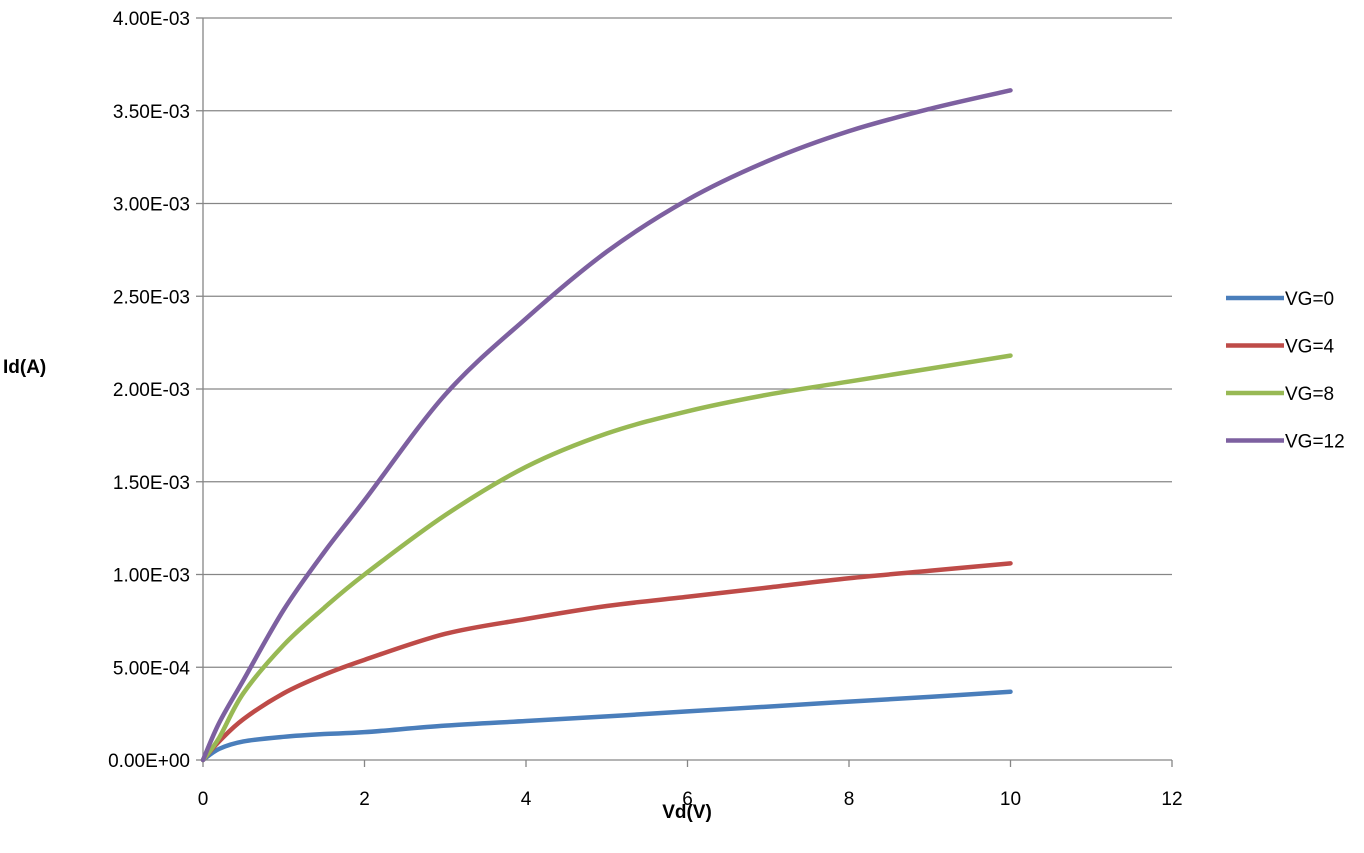 The height and width of the screenshot is (853, 1364). Describe the element at coordinates (849, 799) in the screenshot. I see `x-tick-label: 8` at that location.